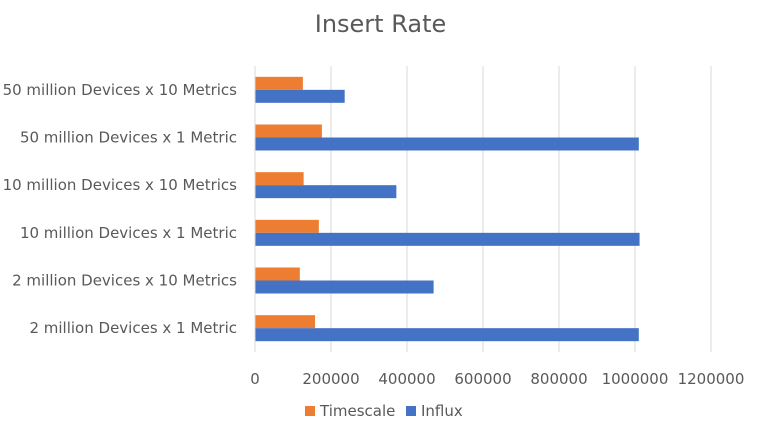 The image size is (761, 440). Describe the element at coordinates (558, 379) in the screenshot. I see `x-tick-label: 800000` at that location.